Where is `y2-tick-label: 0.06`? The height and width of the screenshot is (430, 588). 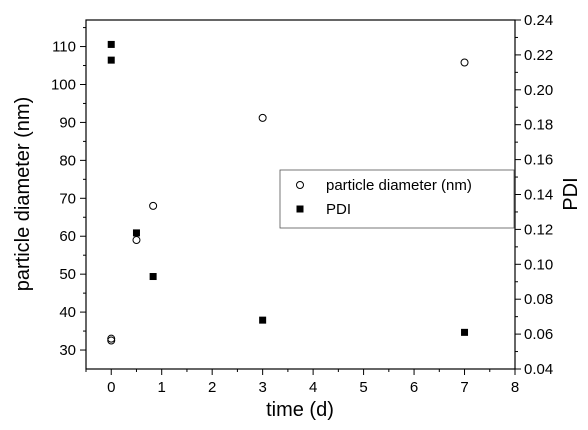 y2-tick-label: 0.06 is located at coordinates (538, 334).